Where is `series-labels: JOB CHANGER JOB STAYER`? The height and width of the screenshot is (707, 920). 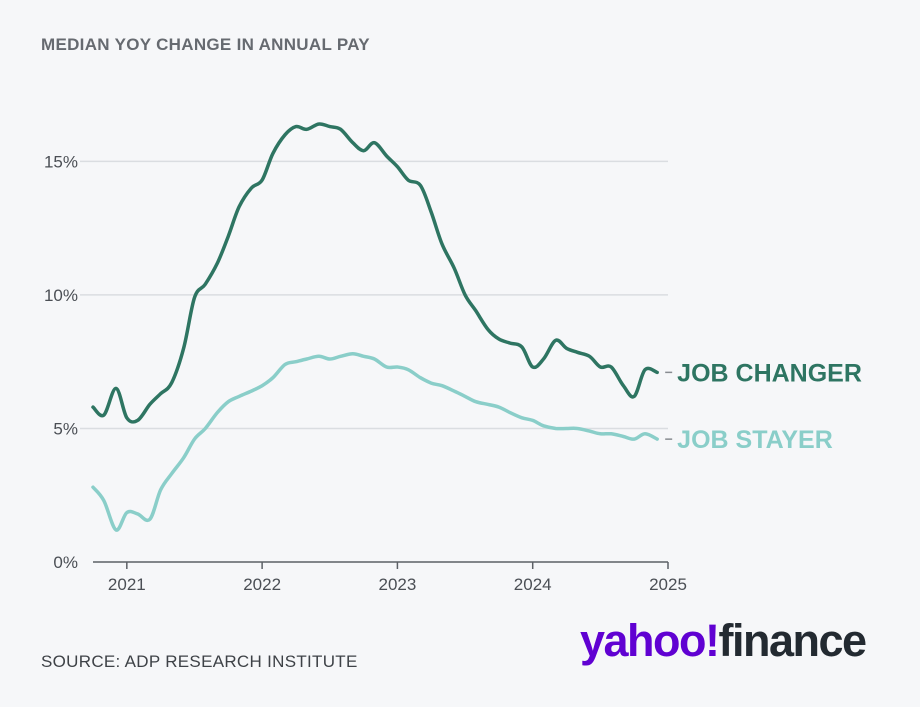
series-labels: JOB CHANGER JOB STAYER is located at coordinates (763, 406).